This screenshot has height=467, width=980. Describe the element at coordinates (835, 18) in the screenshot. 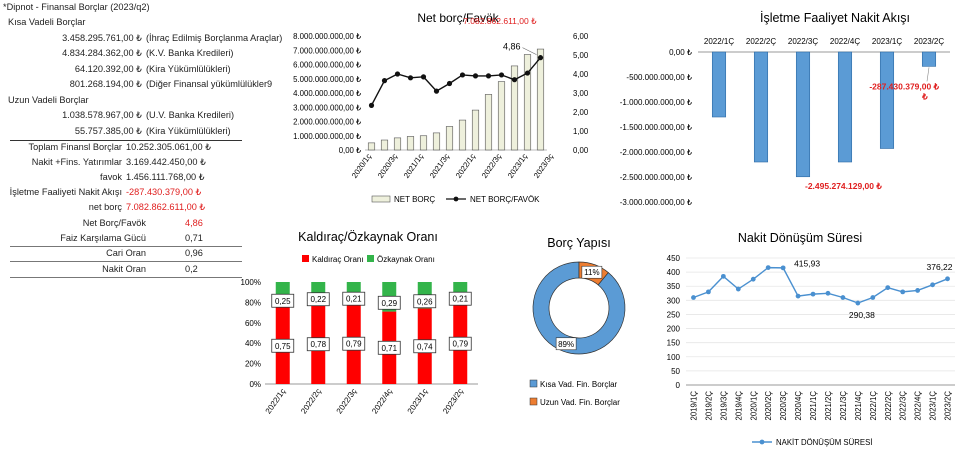

I see `chart-title: İşletme Faaliyet Nakit Akışı` at that location.